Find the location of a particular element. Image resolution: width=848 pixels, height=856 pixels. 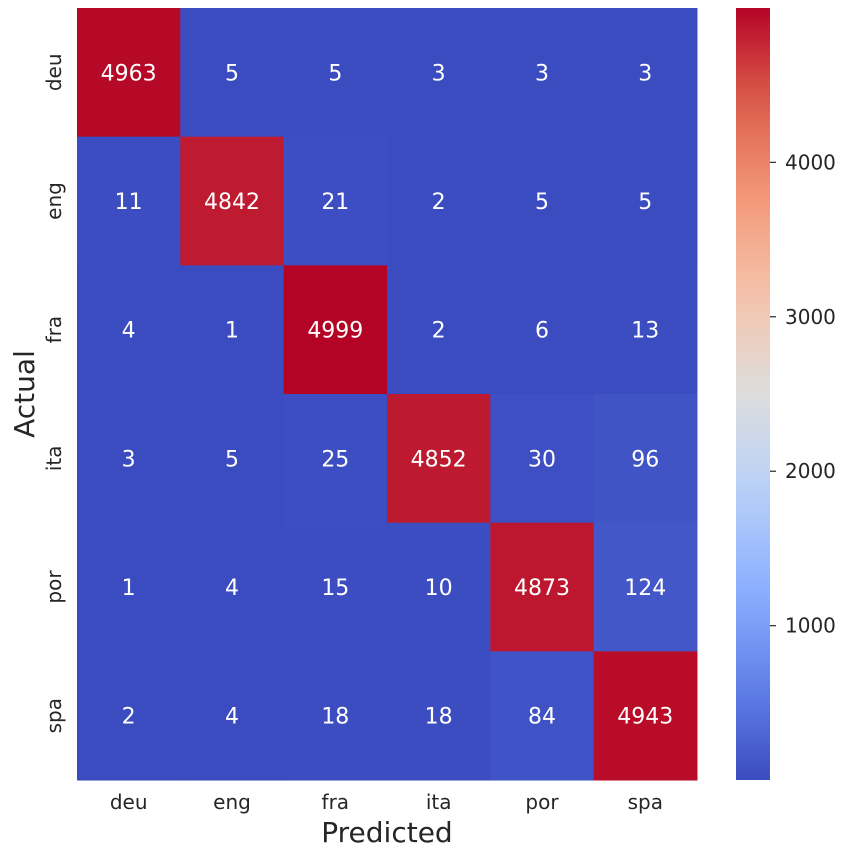

cell-value-fra-por: 6 is located at coordinates (542, 331).